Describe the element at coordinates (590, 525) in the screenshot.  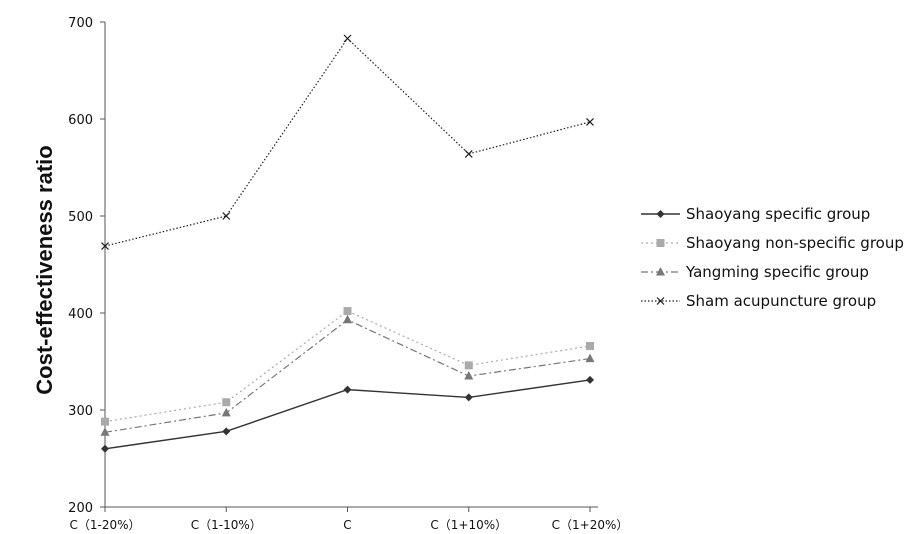
I see `x-tick-label: C（1+20%）` at that location.